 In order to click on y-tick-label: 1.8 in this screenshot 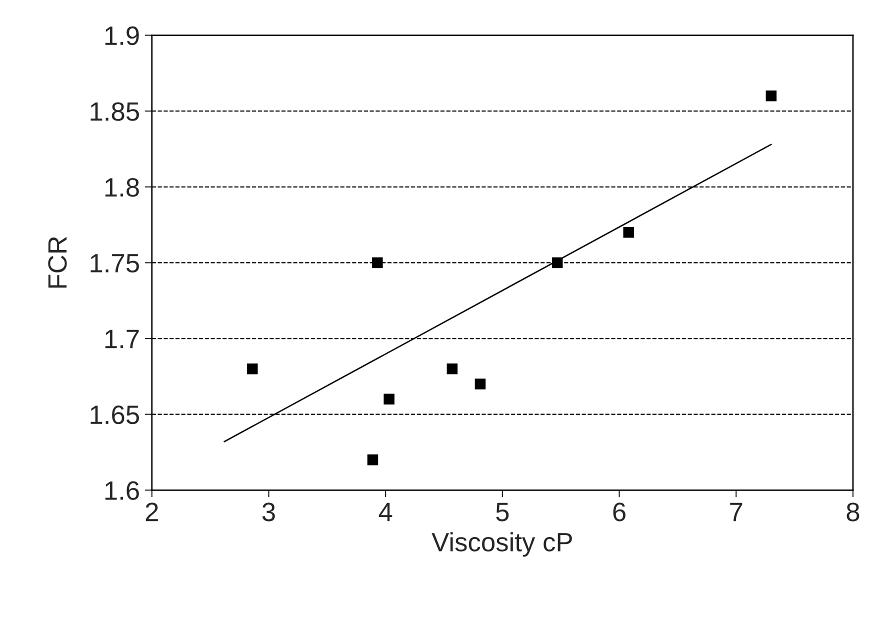, I will do `click(122, 187)`.